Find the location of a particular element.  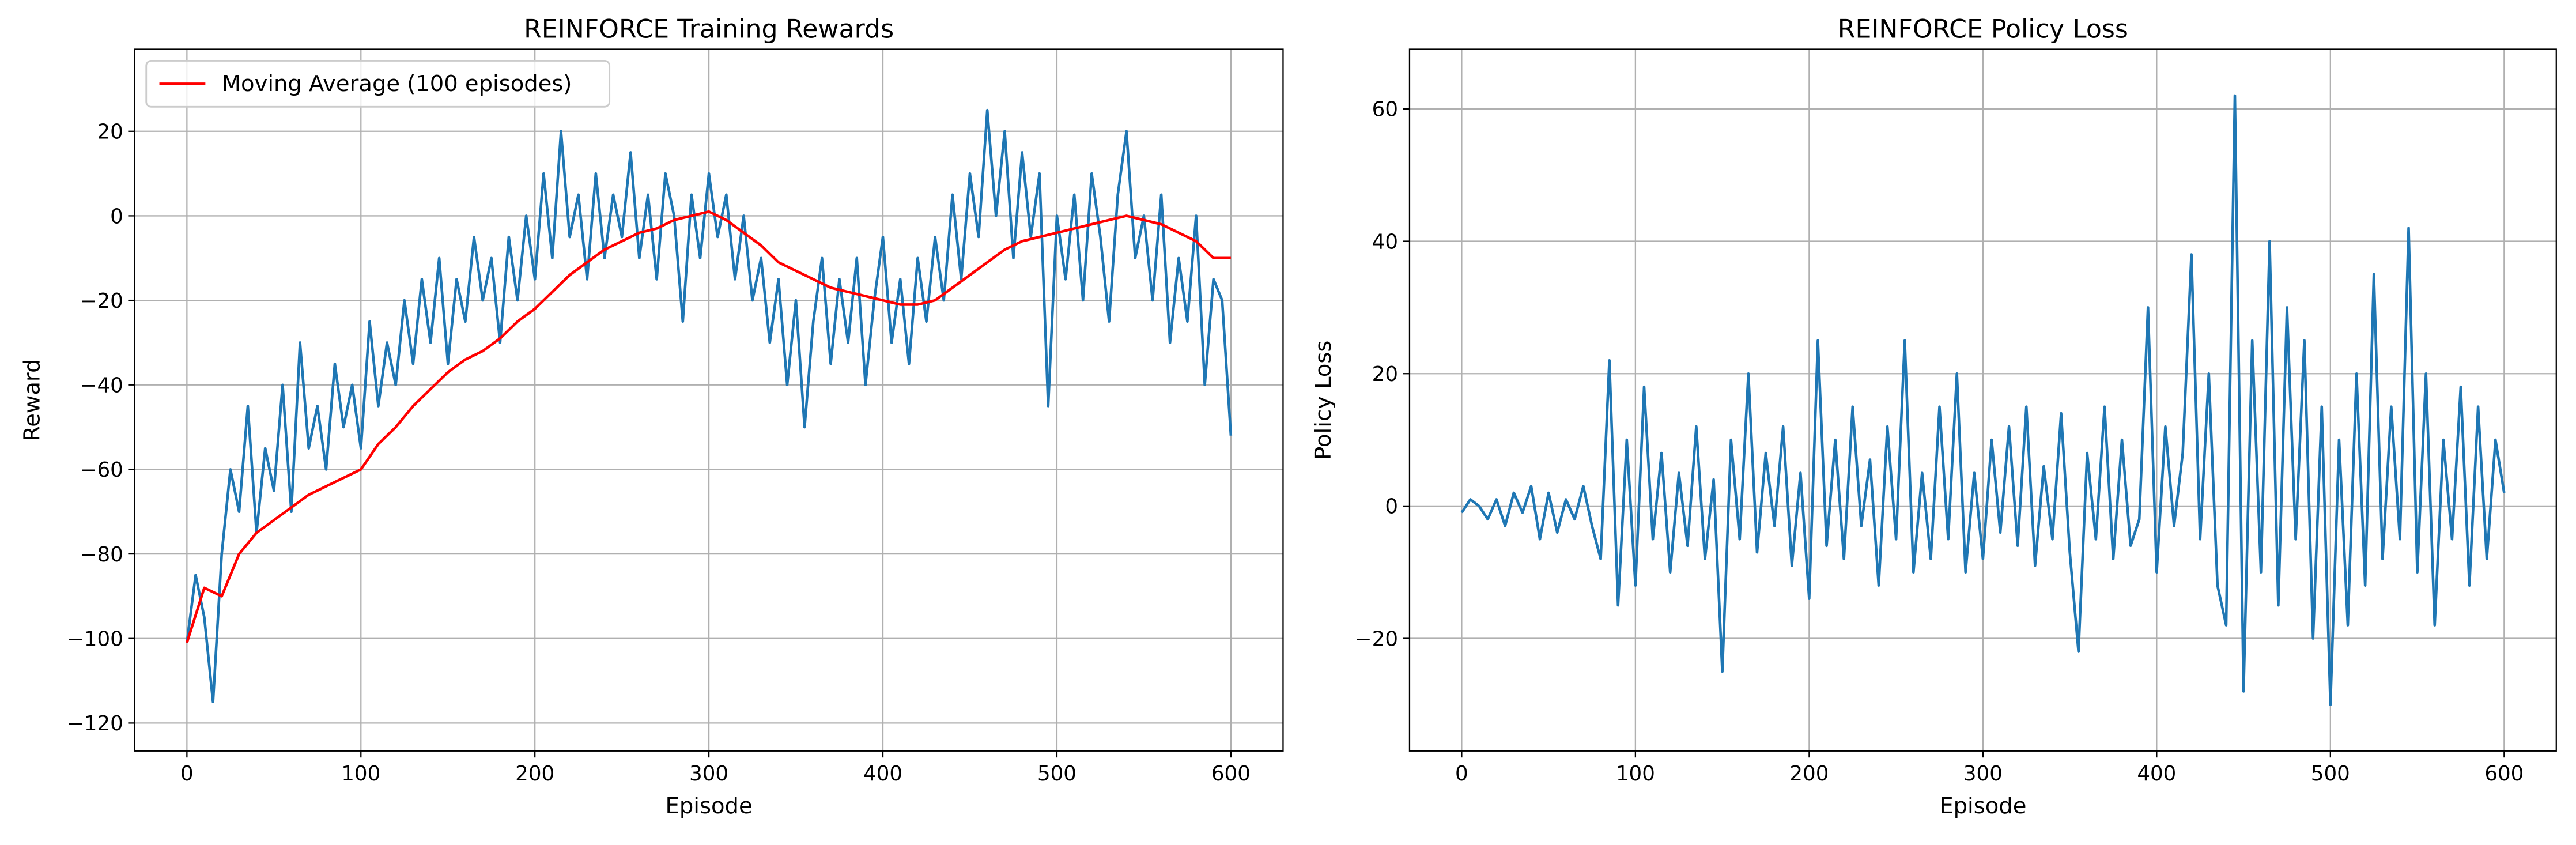

legend: Moving Average (100 episodes) is located at coordinates (378, 84).